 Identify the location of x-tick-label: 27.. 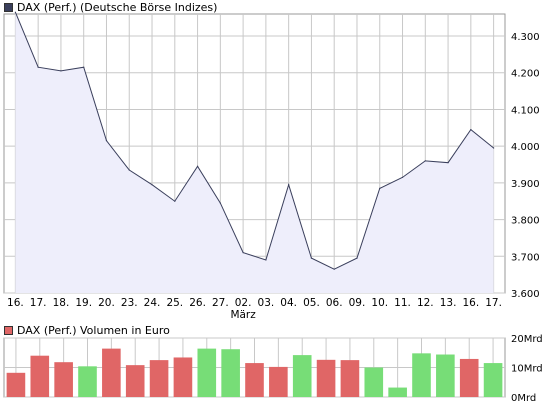
(220, 303).